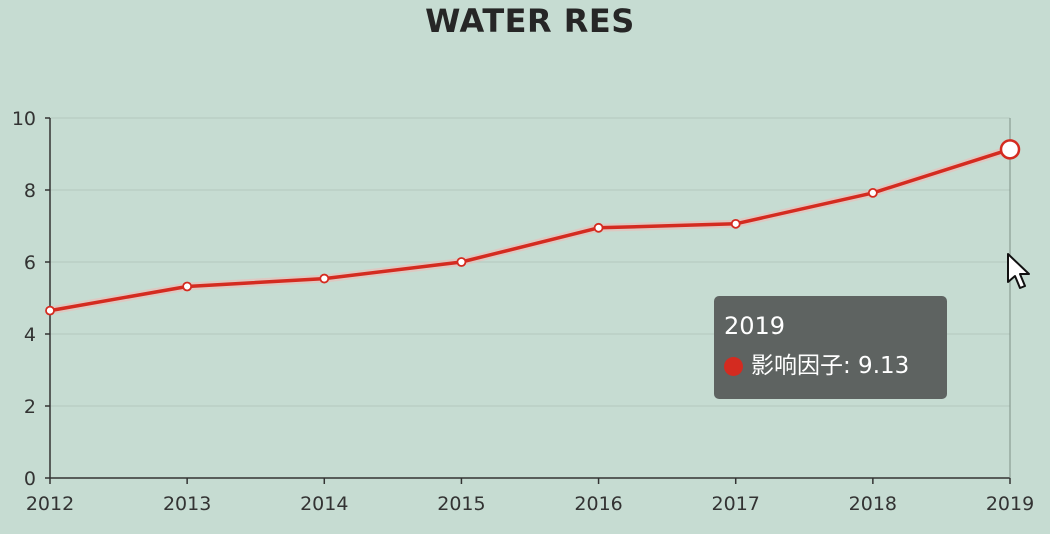 This screenshot has height=534, width=1050. What do you see at coordinates (24, 119) in the screenshot?
I see `y-tick-label-10: 10` at bounding box center [24, 119].